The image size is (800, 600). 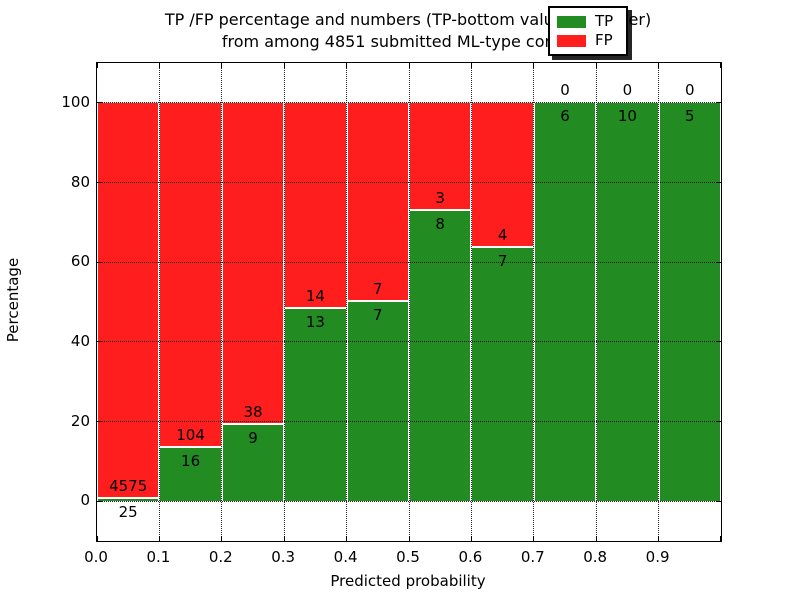 I want to click on legend-swatch-tp-icon, so click(x=571, y=21).